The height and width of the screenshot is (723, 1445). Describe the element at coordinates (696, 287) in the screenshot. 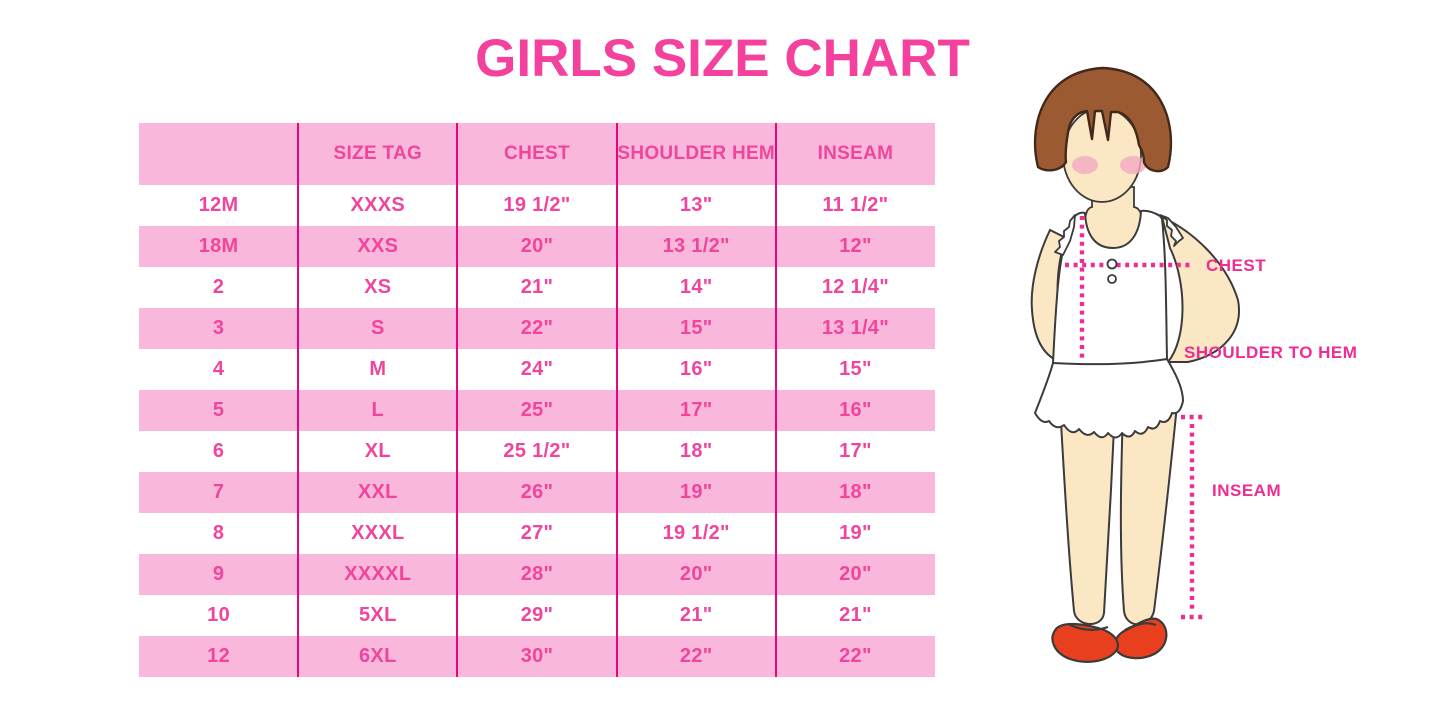

I see `cell-shoulder-hem: 14"` at that location.